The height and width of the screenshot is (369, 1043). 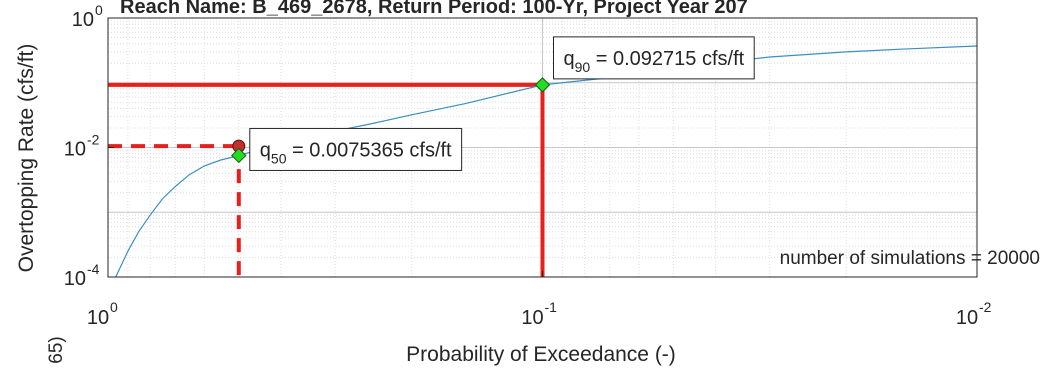 I want to click on x-tick-label: 10 -1, so click(x=539, y=300).